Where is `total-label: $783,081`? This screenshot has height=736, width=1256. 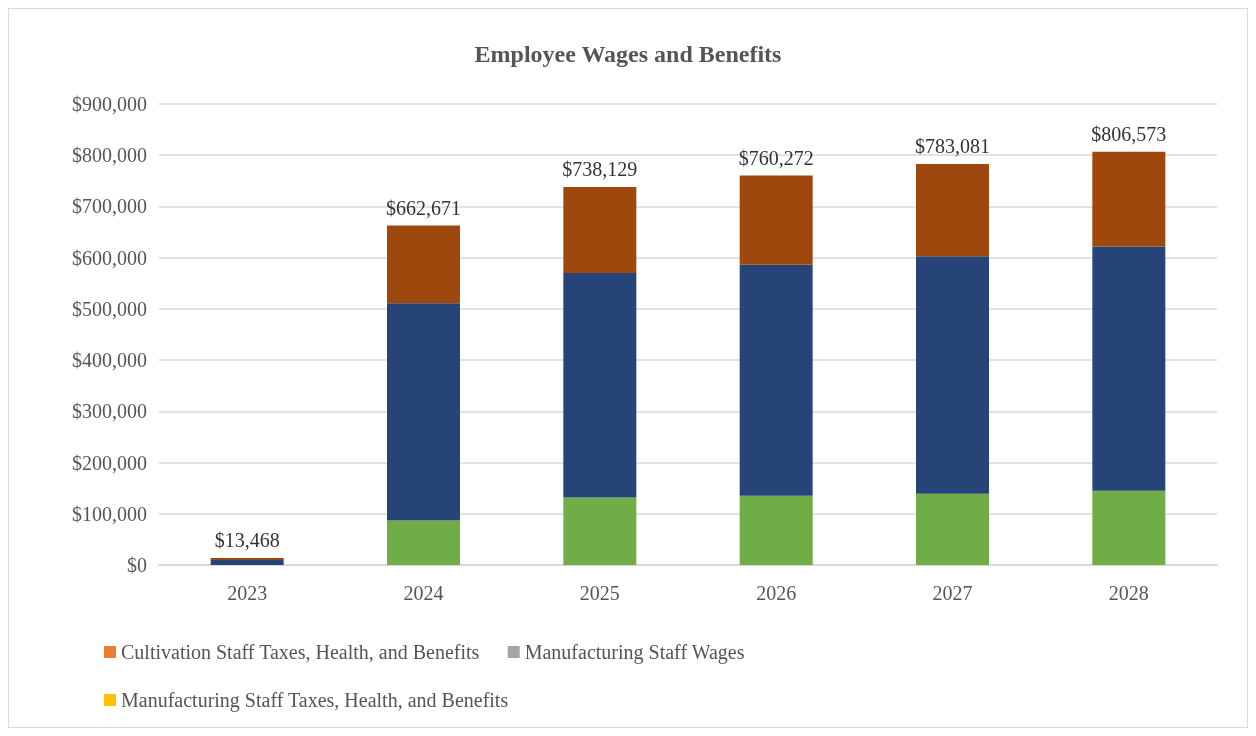 total-label: $783,081 is located at coordinates (952, 145).